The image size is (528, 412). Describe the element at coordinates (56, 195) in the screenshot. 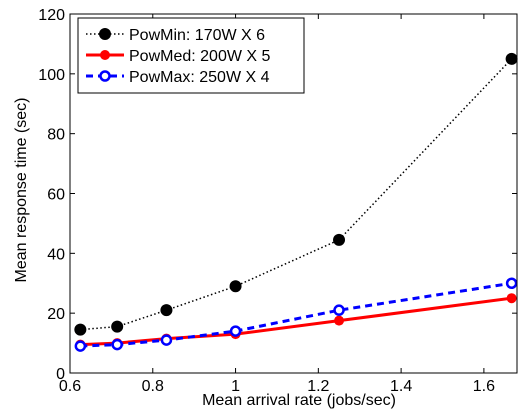

I see `y-tick-label: 60` at that location.